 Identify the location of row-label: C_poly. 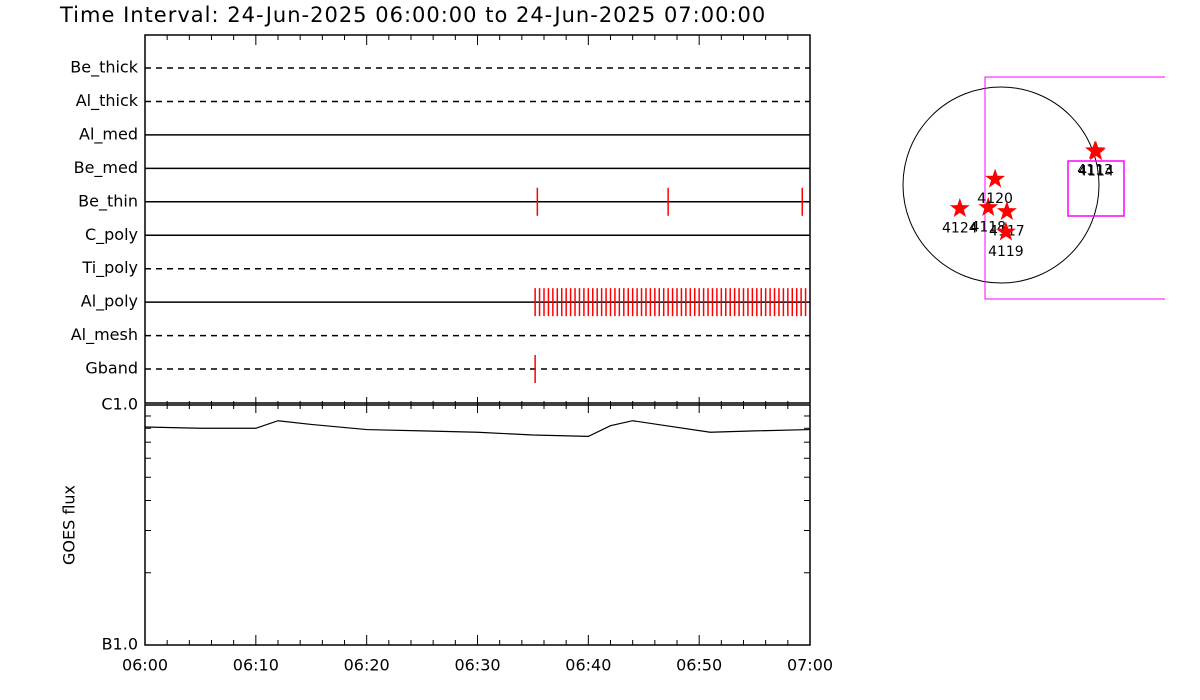
(111, 235).